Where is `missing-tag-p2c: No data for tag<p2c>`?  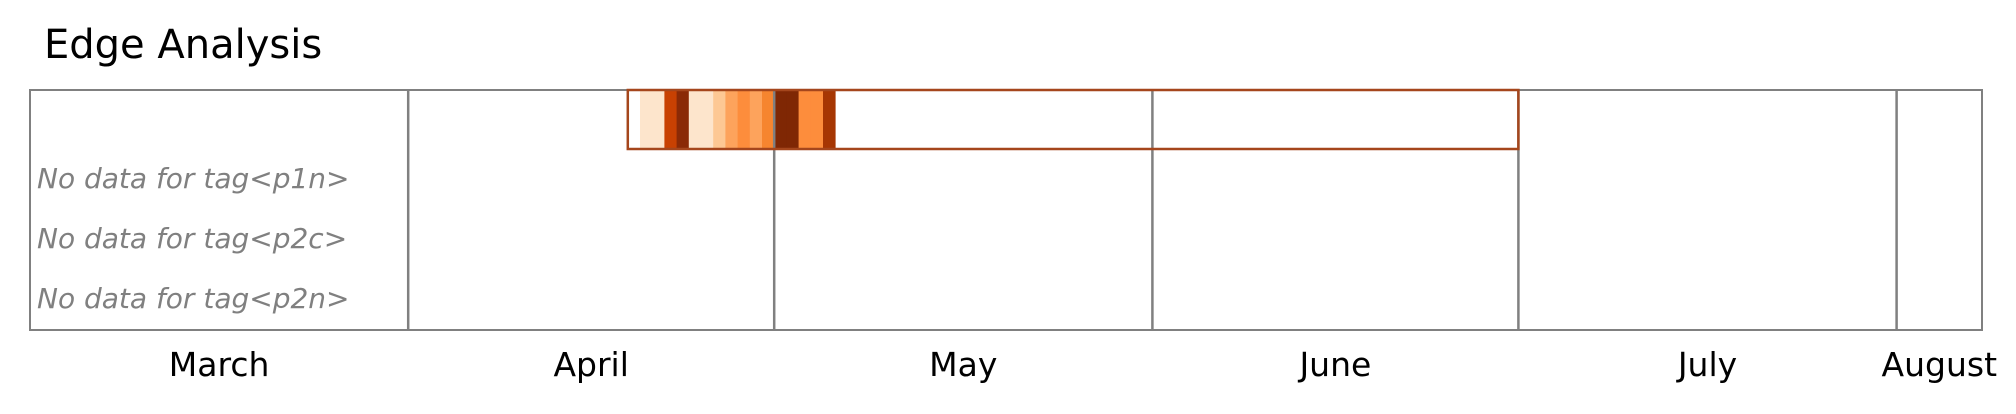
missing-tag-p2c: No data for tag<p2c> is located at coordinates (192, 238).